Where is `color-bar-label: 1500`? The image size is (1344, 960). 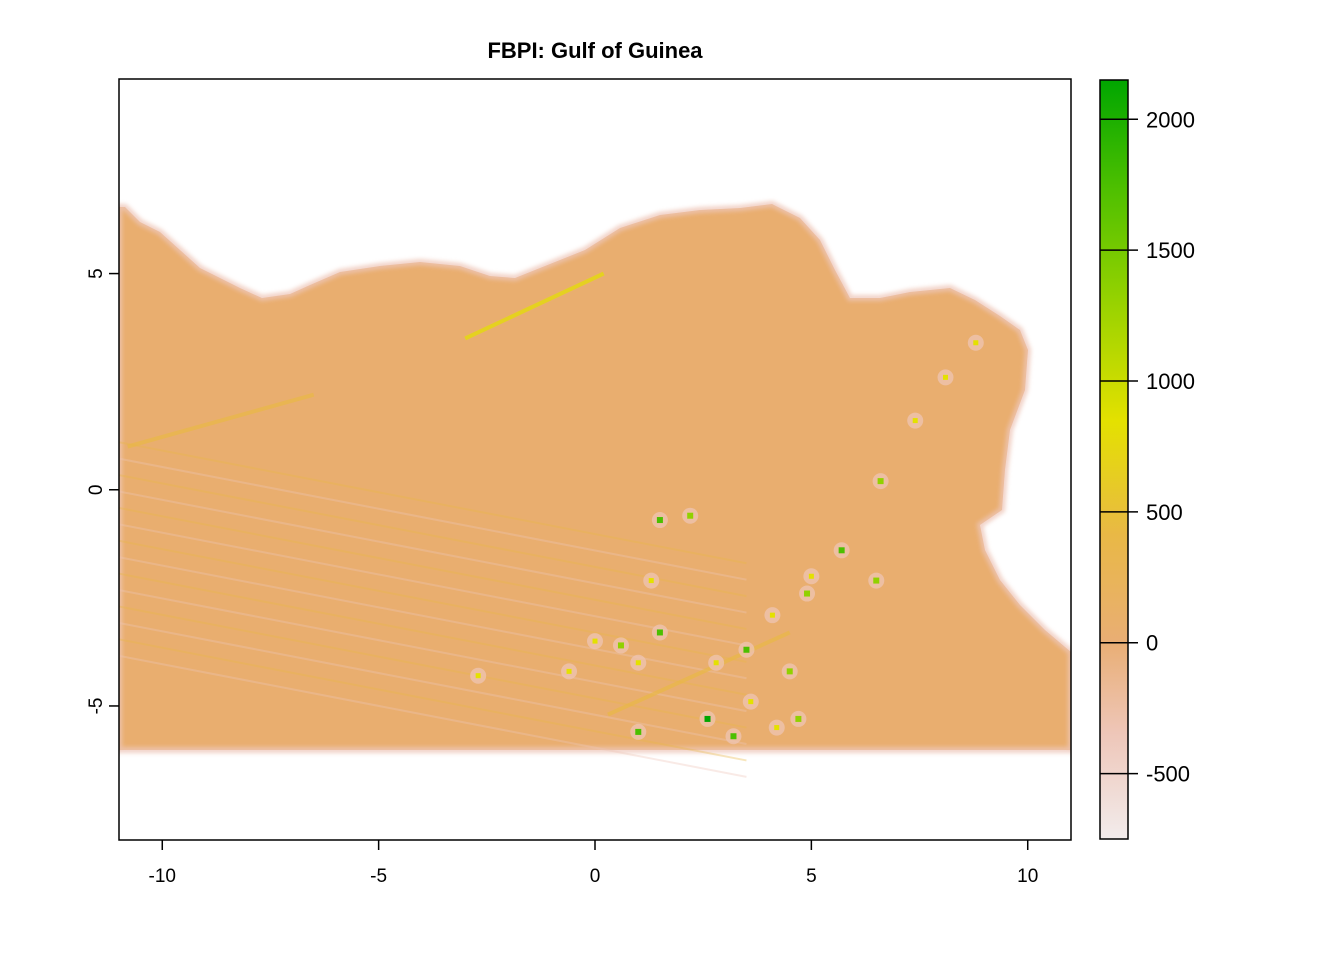
color-bar-label: 1500 is located at coordinates (1170, 250).